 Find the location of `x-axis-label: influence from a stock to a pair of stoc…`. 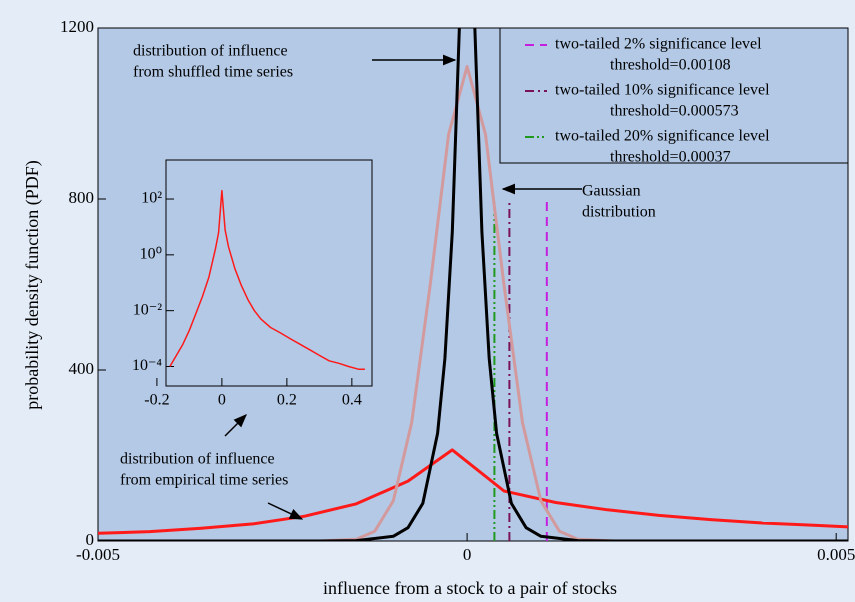

x-axis-label: influence from a stock to a pair of stoc… is located at coordinates (470, 588).